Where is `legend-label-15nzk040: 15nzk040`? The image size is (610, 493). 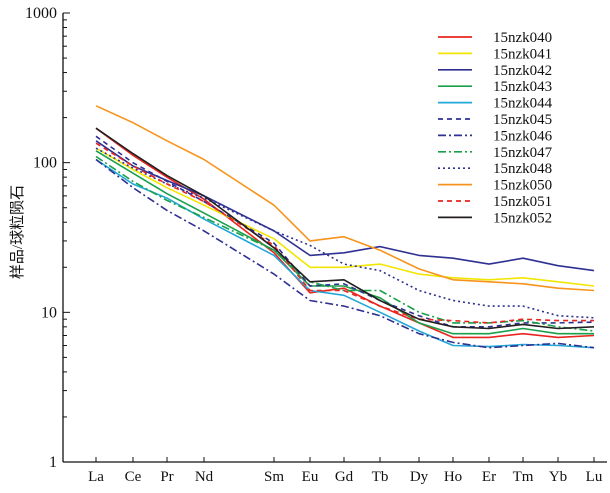
legend-label-15nzk040: 15nzk040 is located at coordinates (522, 38).